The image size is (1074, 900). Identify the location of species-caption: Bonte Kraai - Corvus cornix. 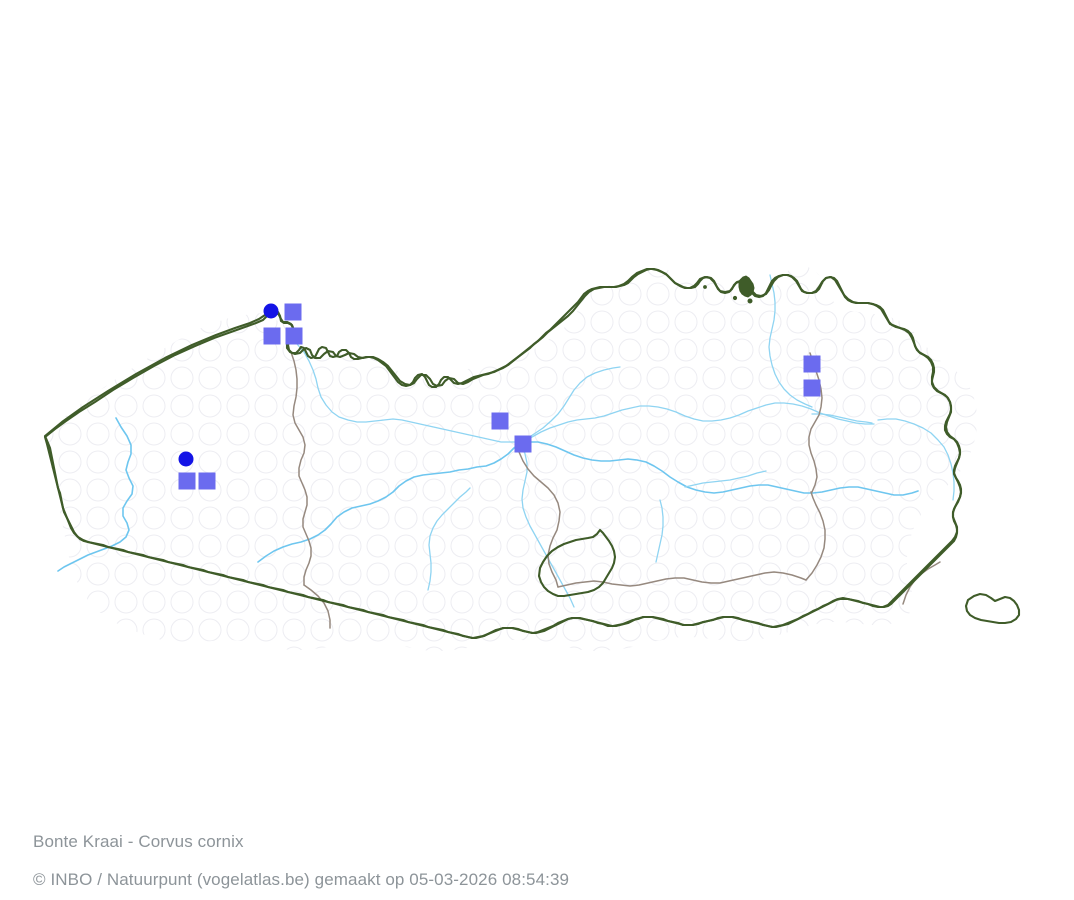
(138, 841).